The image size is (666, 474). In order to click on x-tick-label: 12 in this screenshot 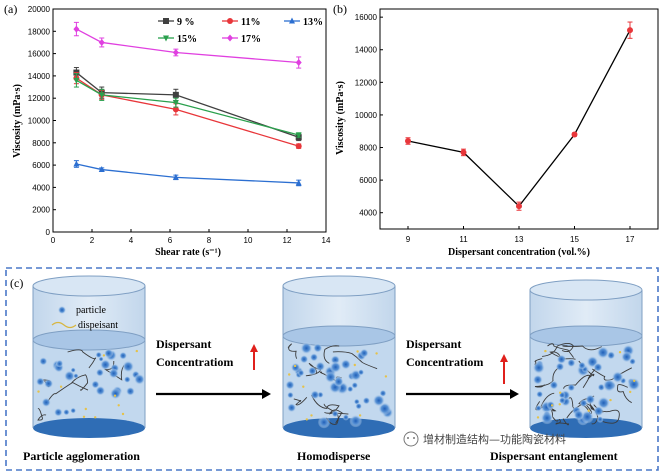, I will do `click(287, 240)`.